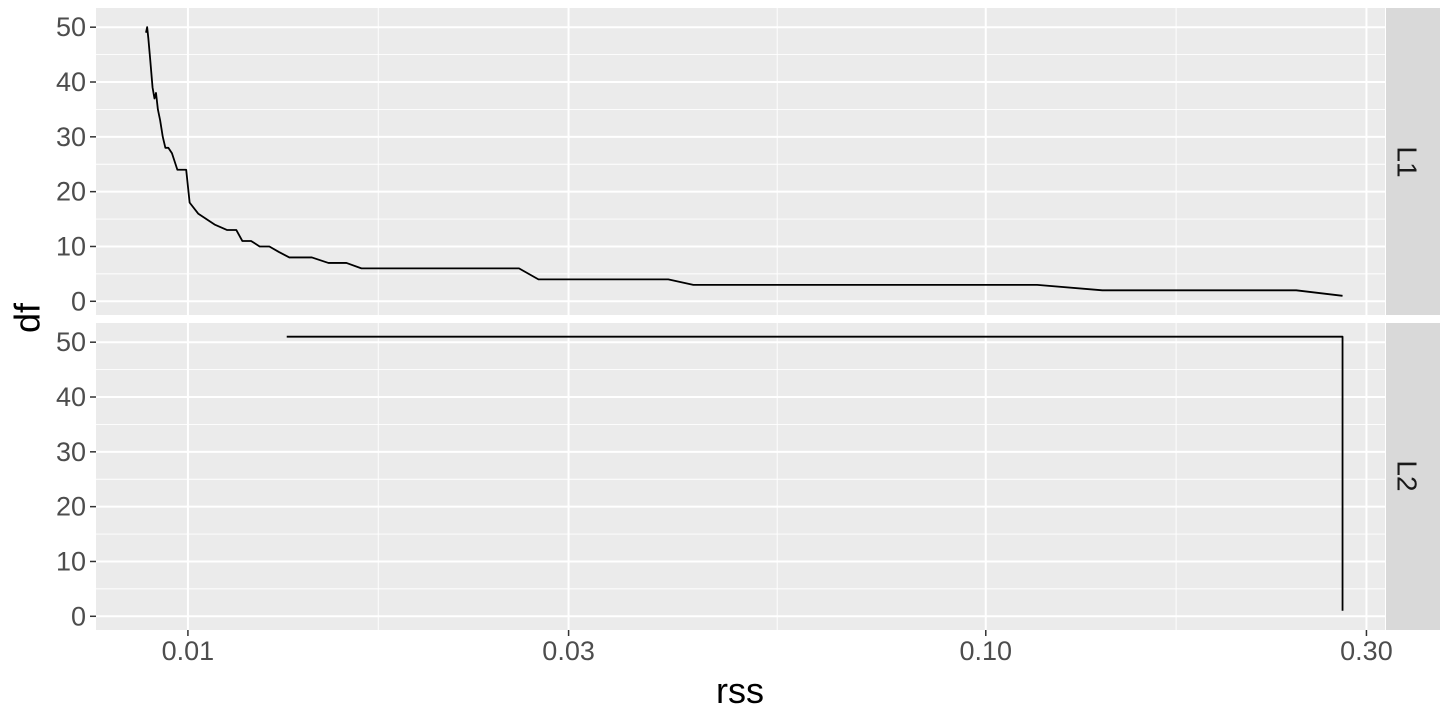 This screenshot has height=720, width=1440. Describe the element at coordinates (1407, 475) in the screenshot. I see `strip-label-l2: L2` at that location.